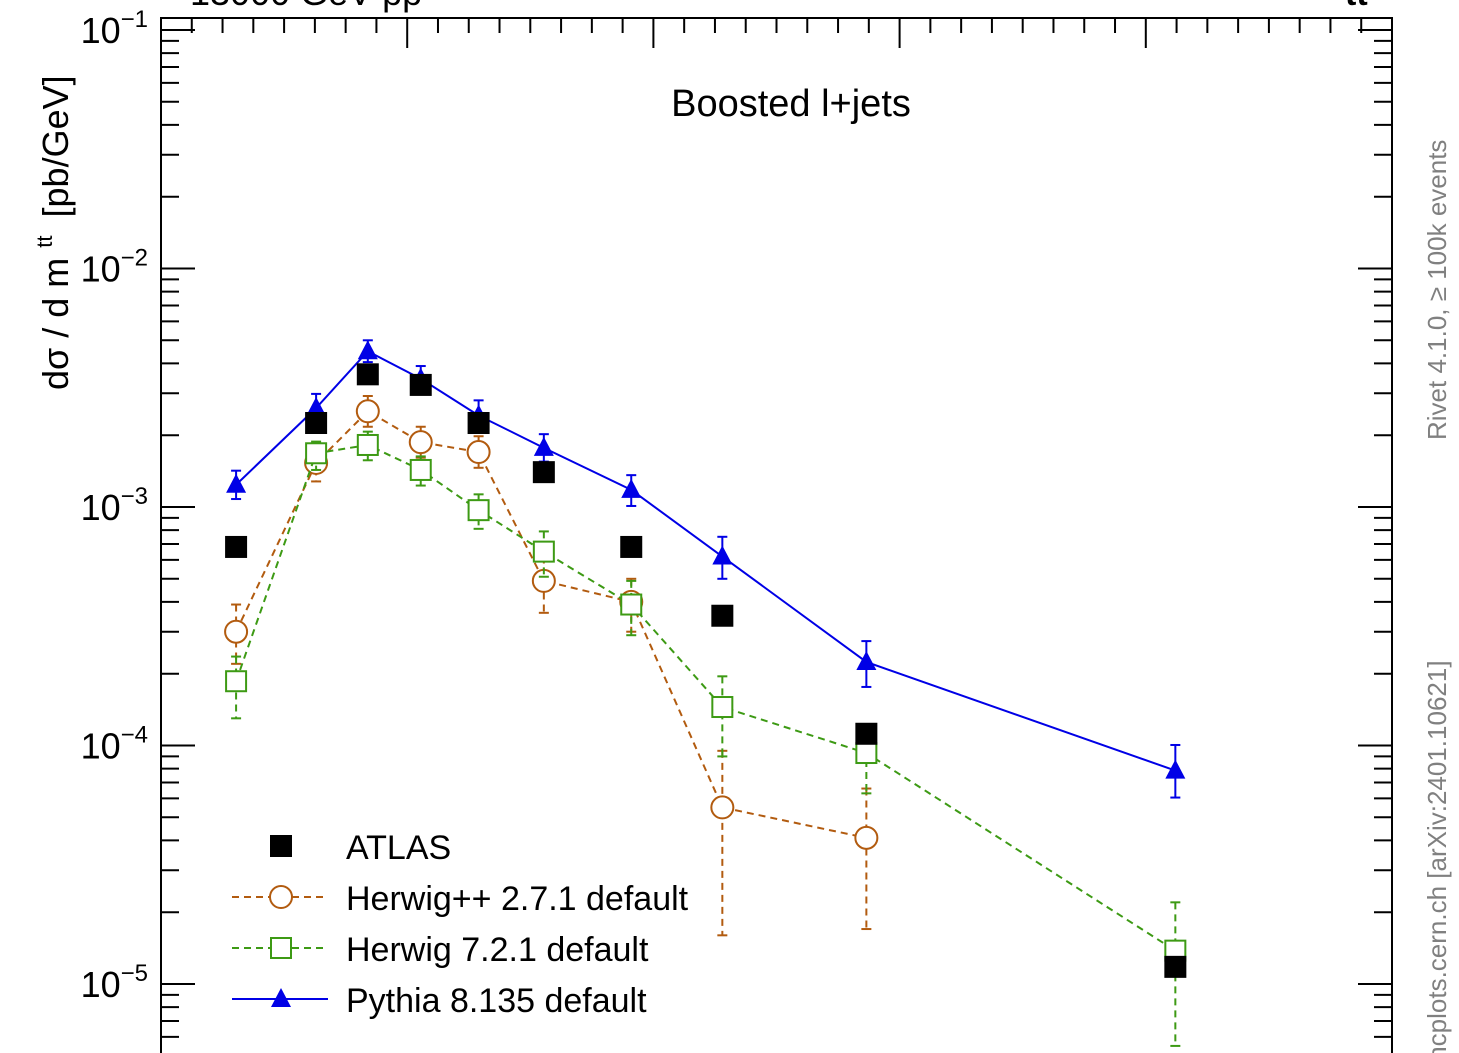  I want to click on legend-item-0: ATLAS, so click(360, 848).